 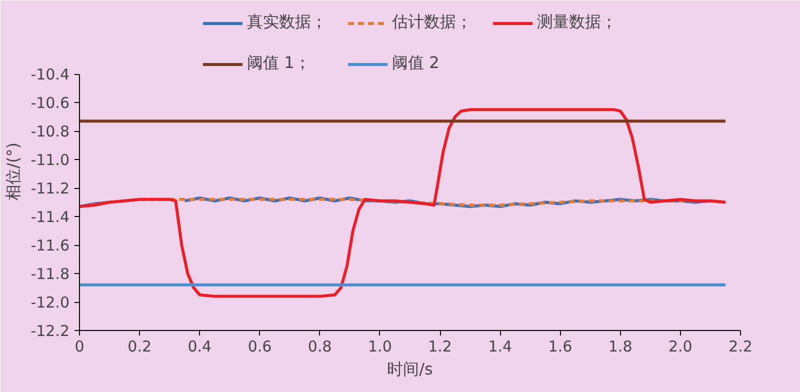 What do you see at coordinates (560, 347) in the screenshot?
I see `x-tick-label: 1.6` at bounding box center [560, 347].